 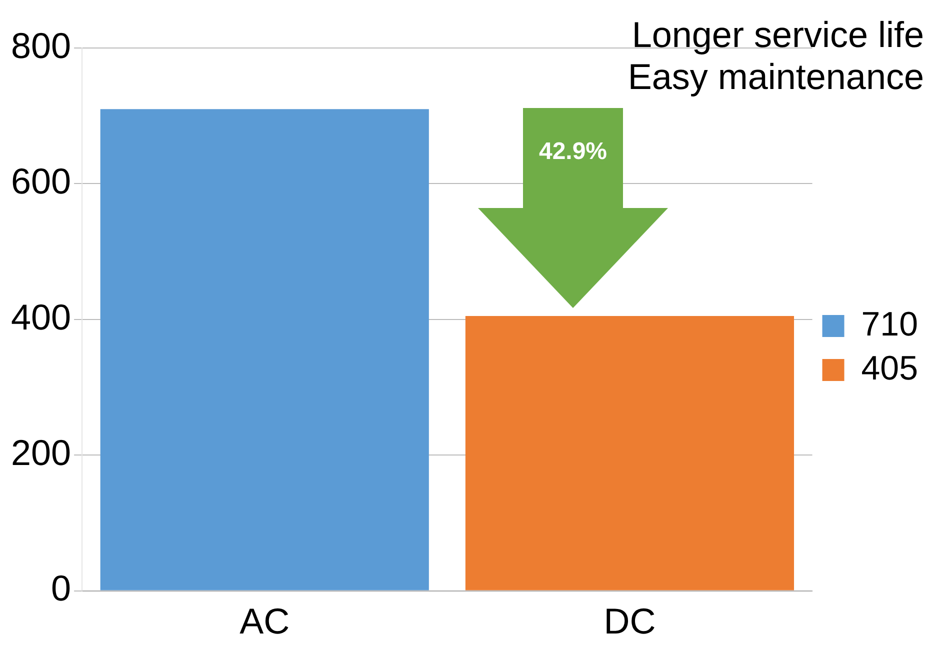 What do you see at coordinates (573, 152) in the screenshot?
I see `annotation: 42.9%` at bounding box center [573, 152].